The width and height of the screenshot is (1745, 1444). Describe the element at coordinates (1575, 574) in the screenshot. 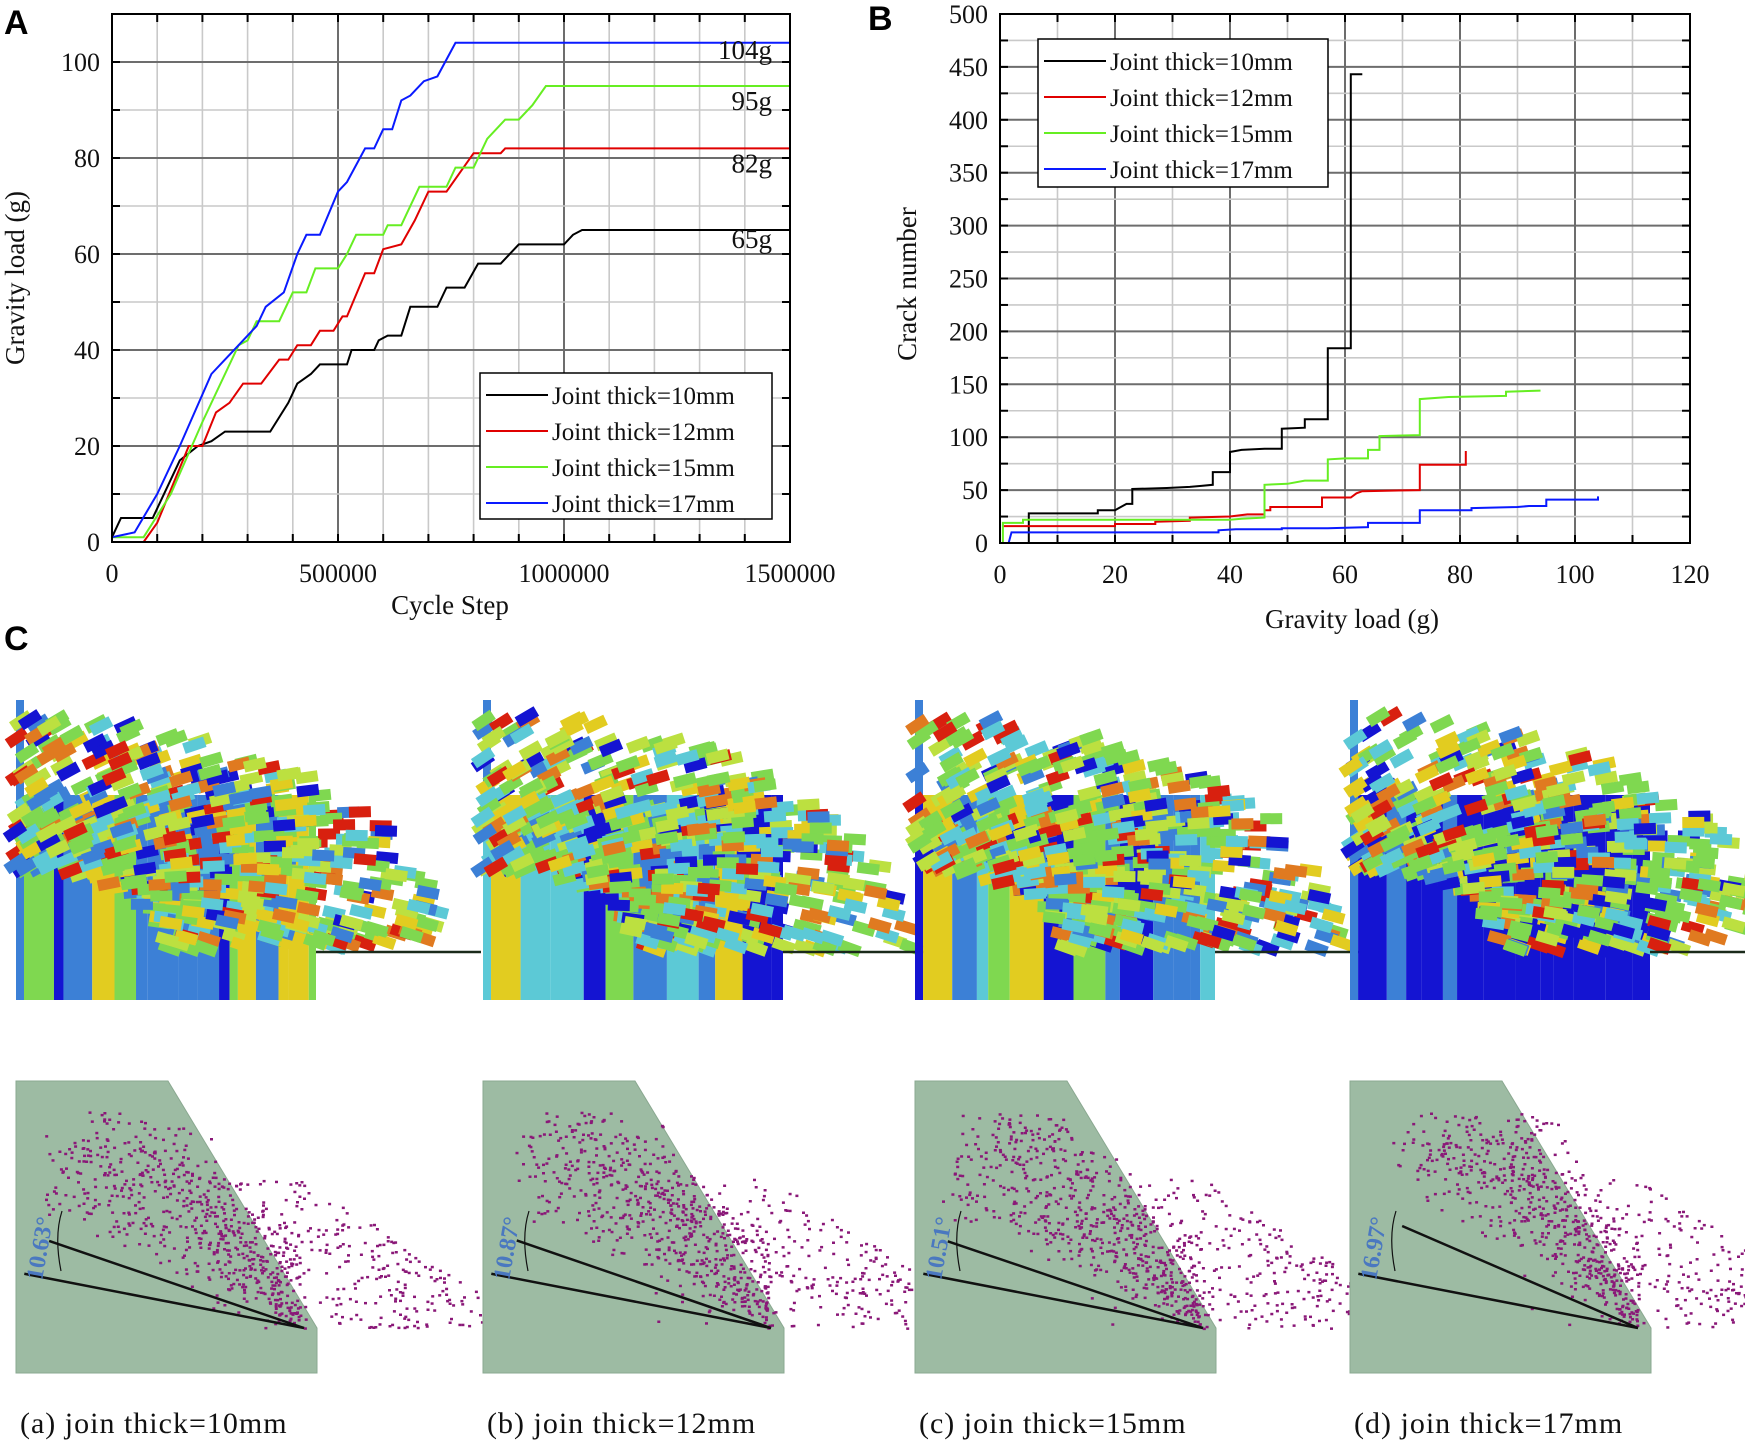

I see `x-tick-label: 100` at that location.